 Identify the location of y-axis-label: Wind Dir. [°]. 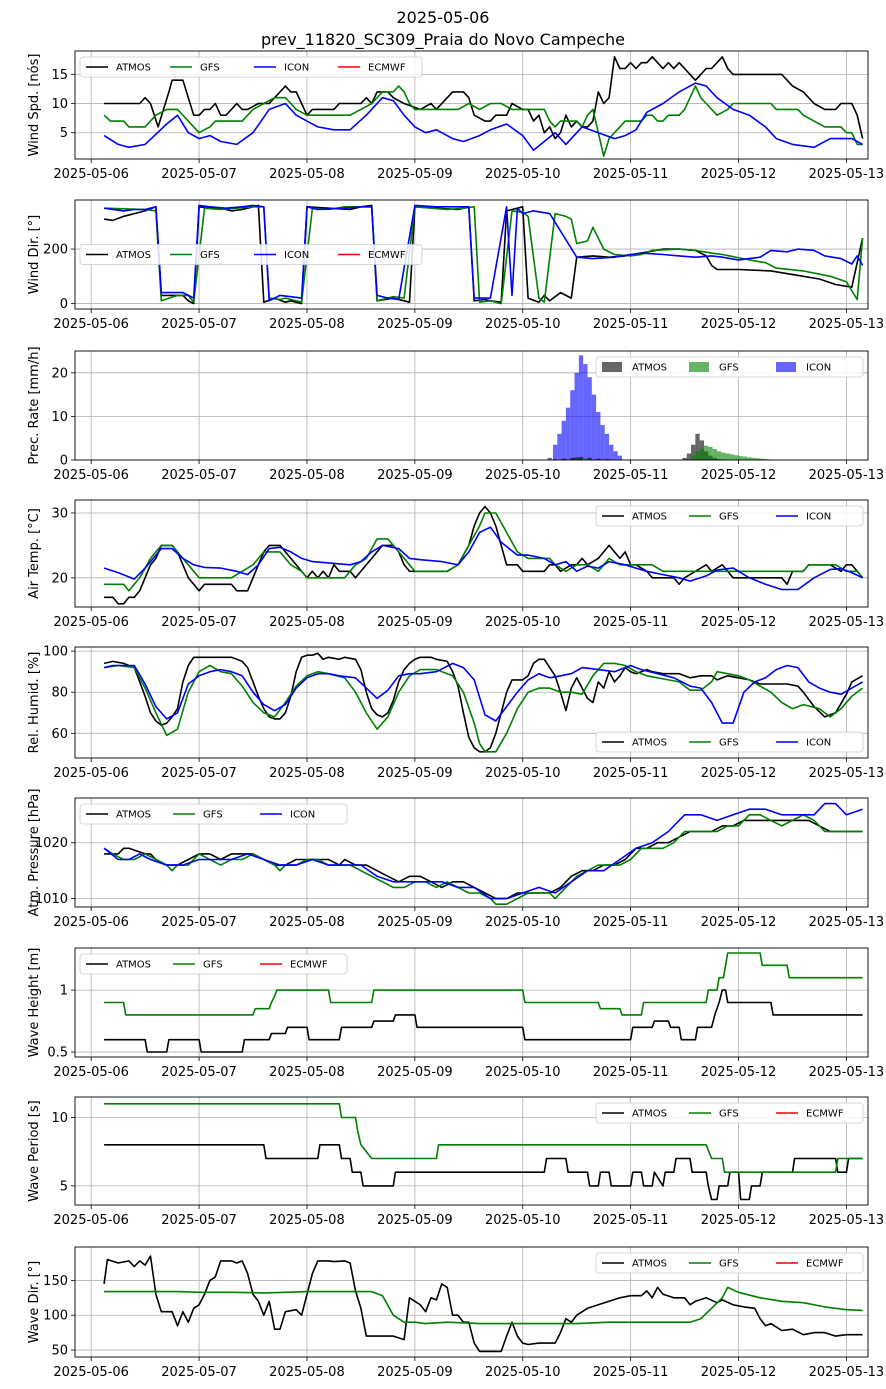
(34, 255).